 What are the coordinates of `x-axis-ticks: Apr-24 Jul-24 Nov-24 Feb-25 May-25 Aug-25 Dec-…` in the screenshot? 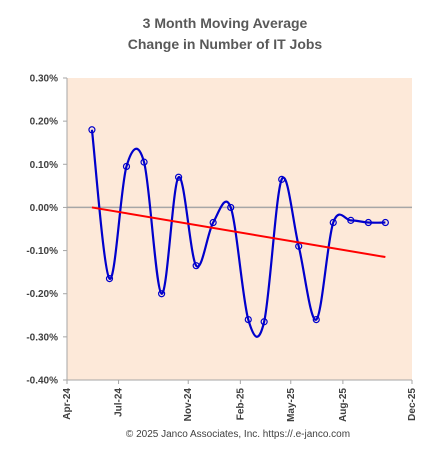 It's located at (240, 401).